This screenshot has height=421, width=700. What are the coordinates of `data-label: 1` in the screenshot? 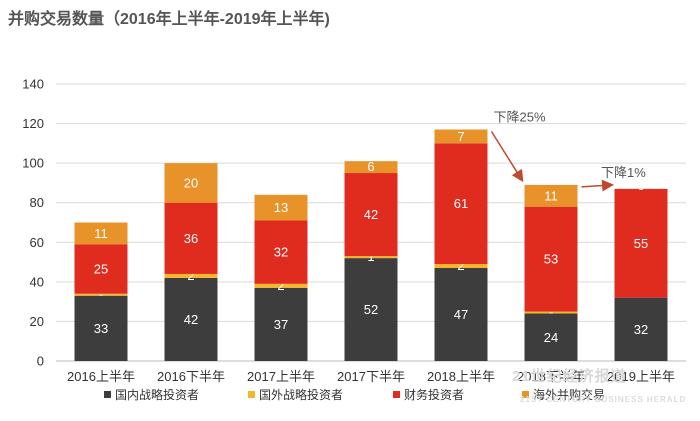 It's located at (370, 256).